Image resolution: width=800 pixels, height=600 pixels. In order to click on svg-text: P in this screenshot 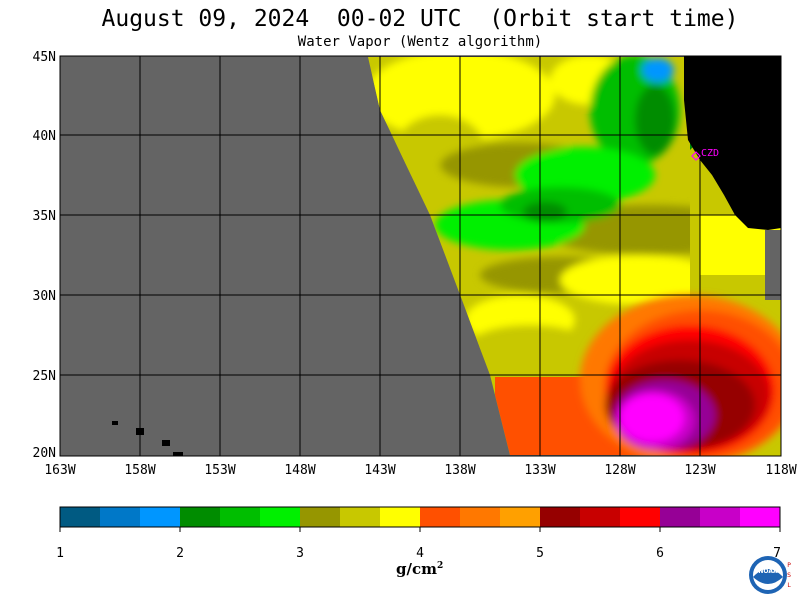, I will do `click(789, 565)`.